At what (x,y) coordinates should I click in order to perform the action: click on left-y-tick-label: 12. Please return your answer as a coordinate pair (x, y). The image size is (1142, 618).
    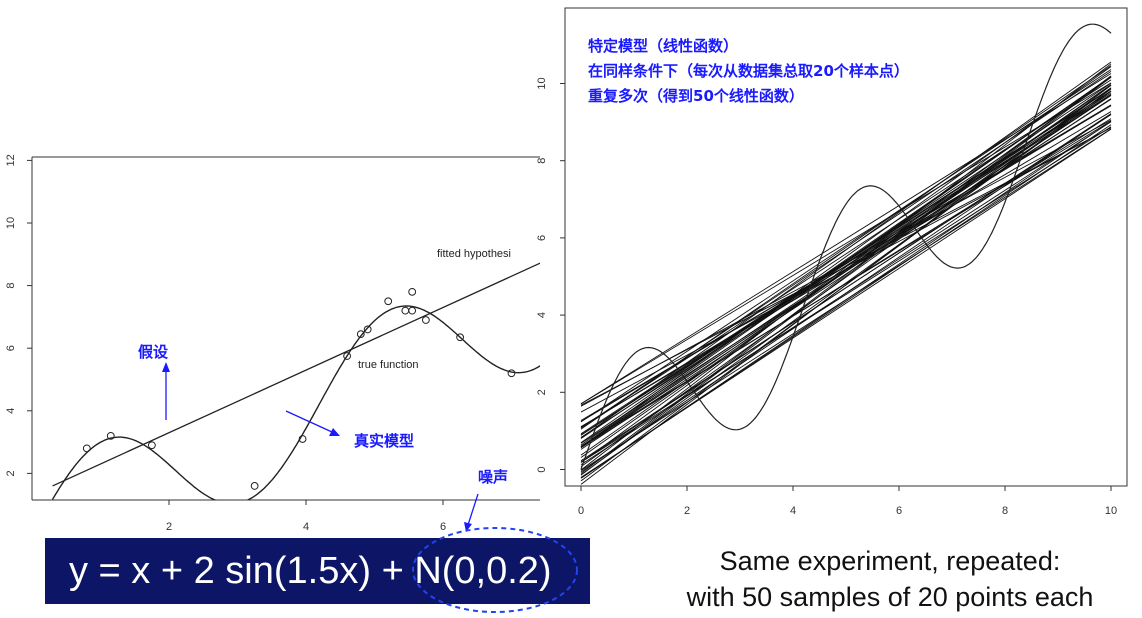
    Looking at the image, I should click on (11, 160).